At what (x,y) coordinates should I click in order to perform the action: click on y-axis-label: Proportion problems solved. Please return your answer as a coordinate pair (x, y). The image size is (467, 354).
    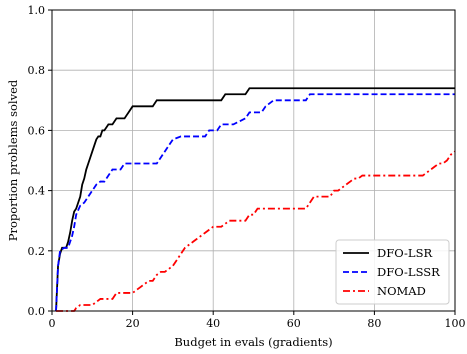
    Looking at the image, I should click on (13, 160).